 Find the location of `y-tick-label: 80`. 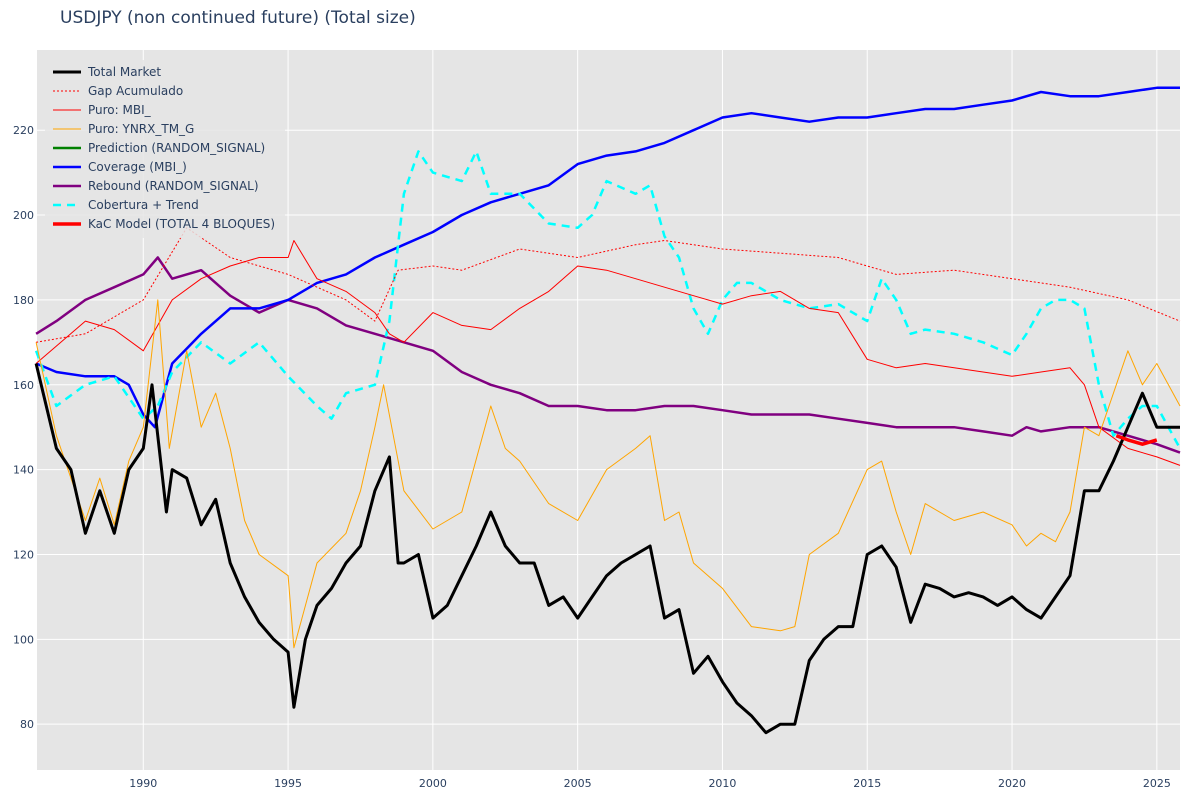

y-tick-label: 80 is located at coordinates (27, 724).